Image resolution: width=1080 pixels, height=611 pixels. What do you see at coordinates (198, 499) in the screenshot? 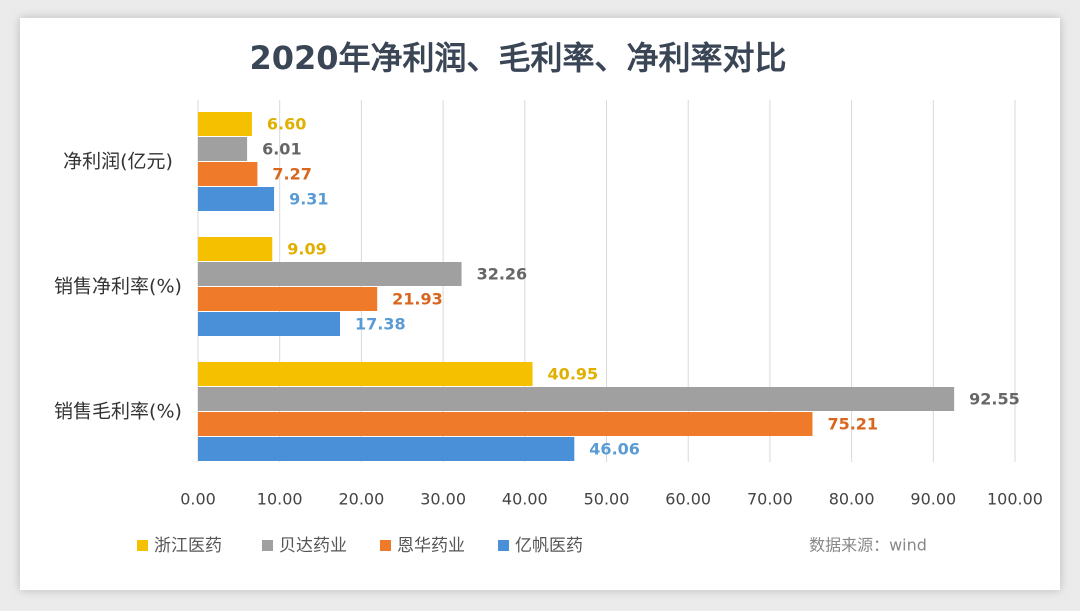
I see `x-tick-label: 0.00` at bounding box center [198, 499].